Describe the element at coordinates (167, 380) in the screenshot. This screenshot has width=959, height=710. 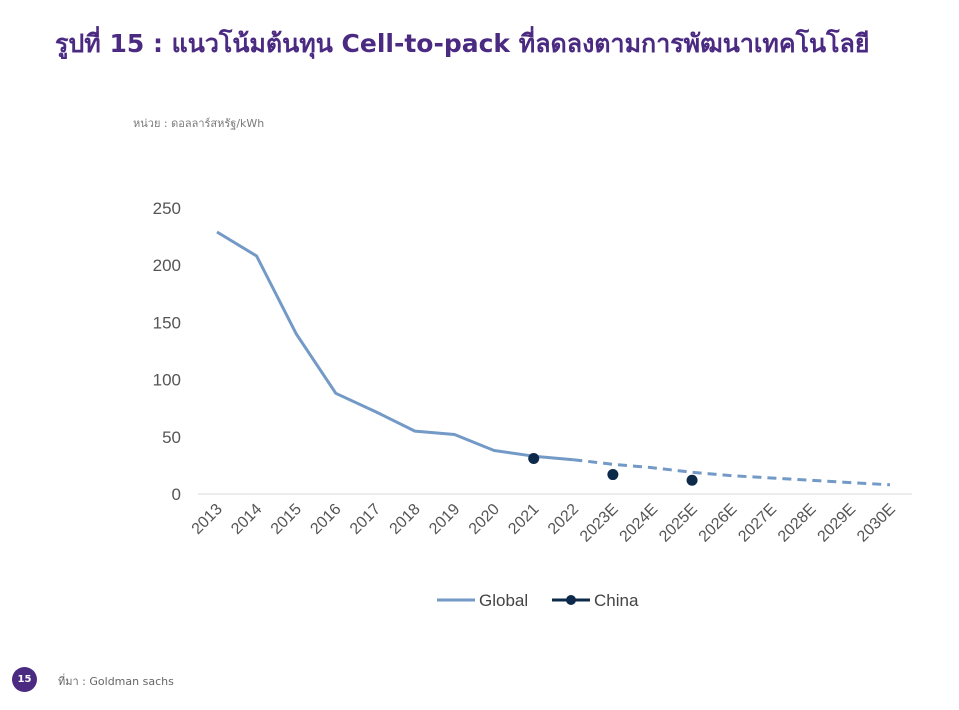
I see `y-tick-label: 100` at that location.